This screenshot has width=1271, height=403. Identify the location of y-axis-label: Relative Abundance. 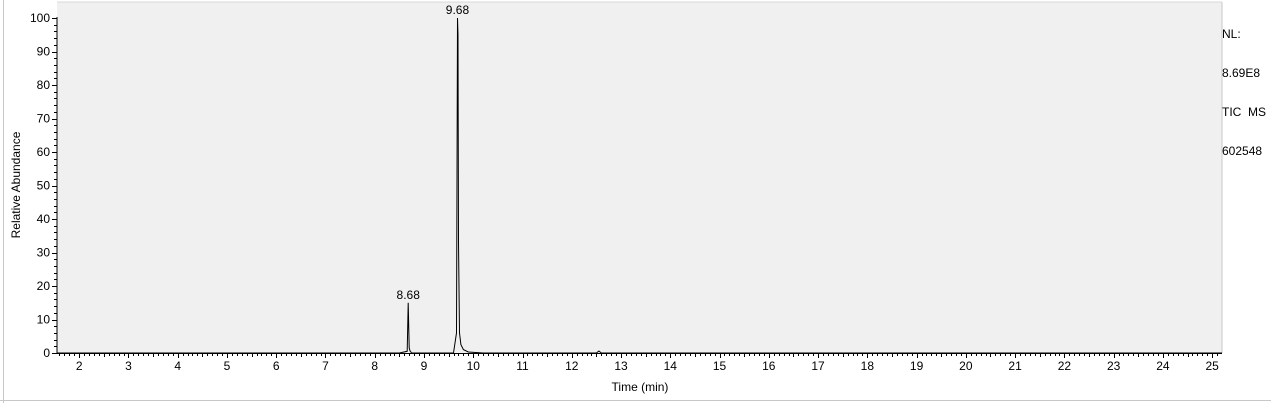
(16, 184).